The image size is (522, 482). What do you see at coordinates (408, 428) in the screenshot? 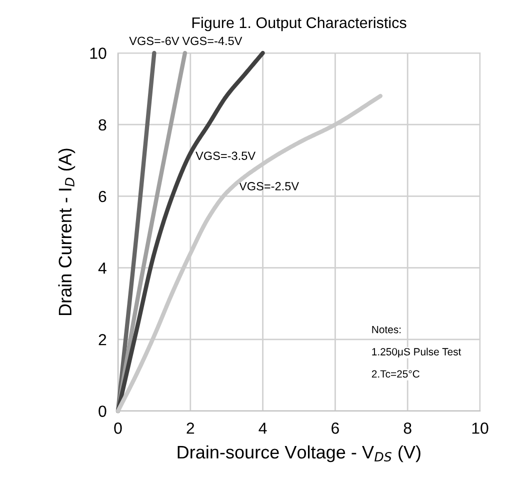
I see `x-tick-label: 8` at bounding box center [408, 428].